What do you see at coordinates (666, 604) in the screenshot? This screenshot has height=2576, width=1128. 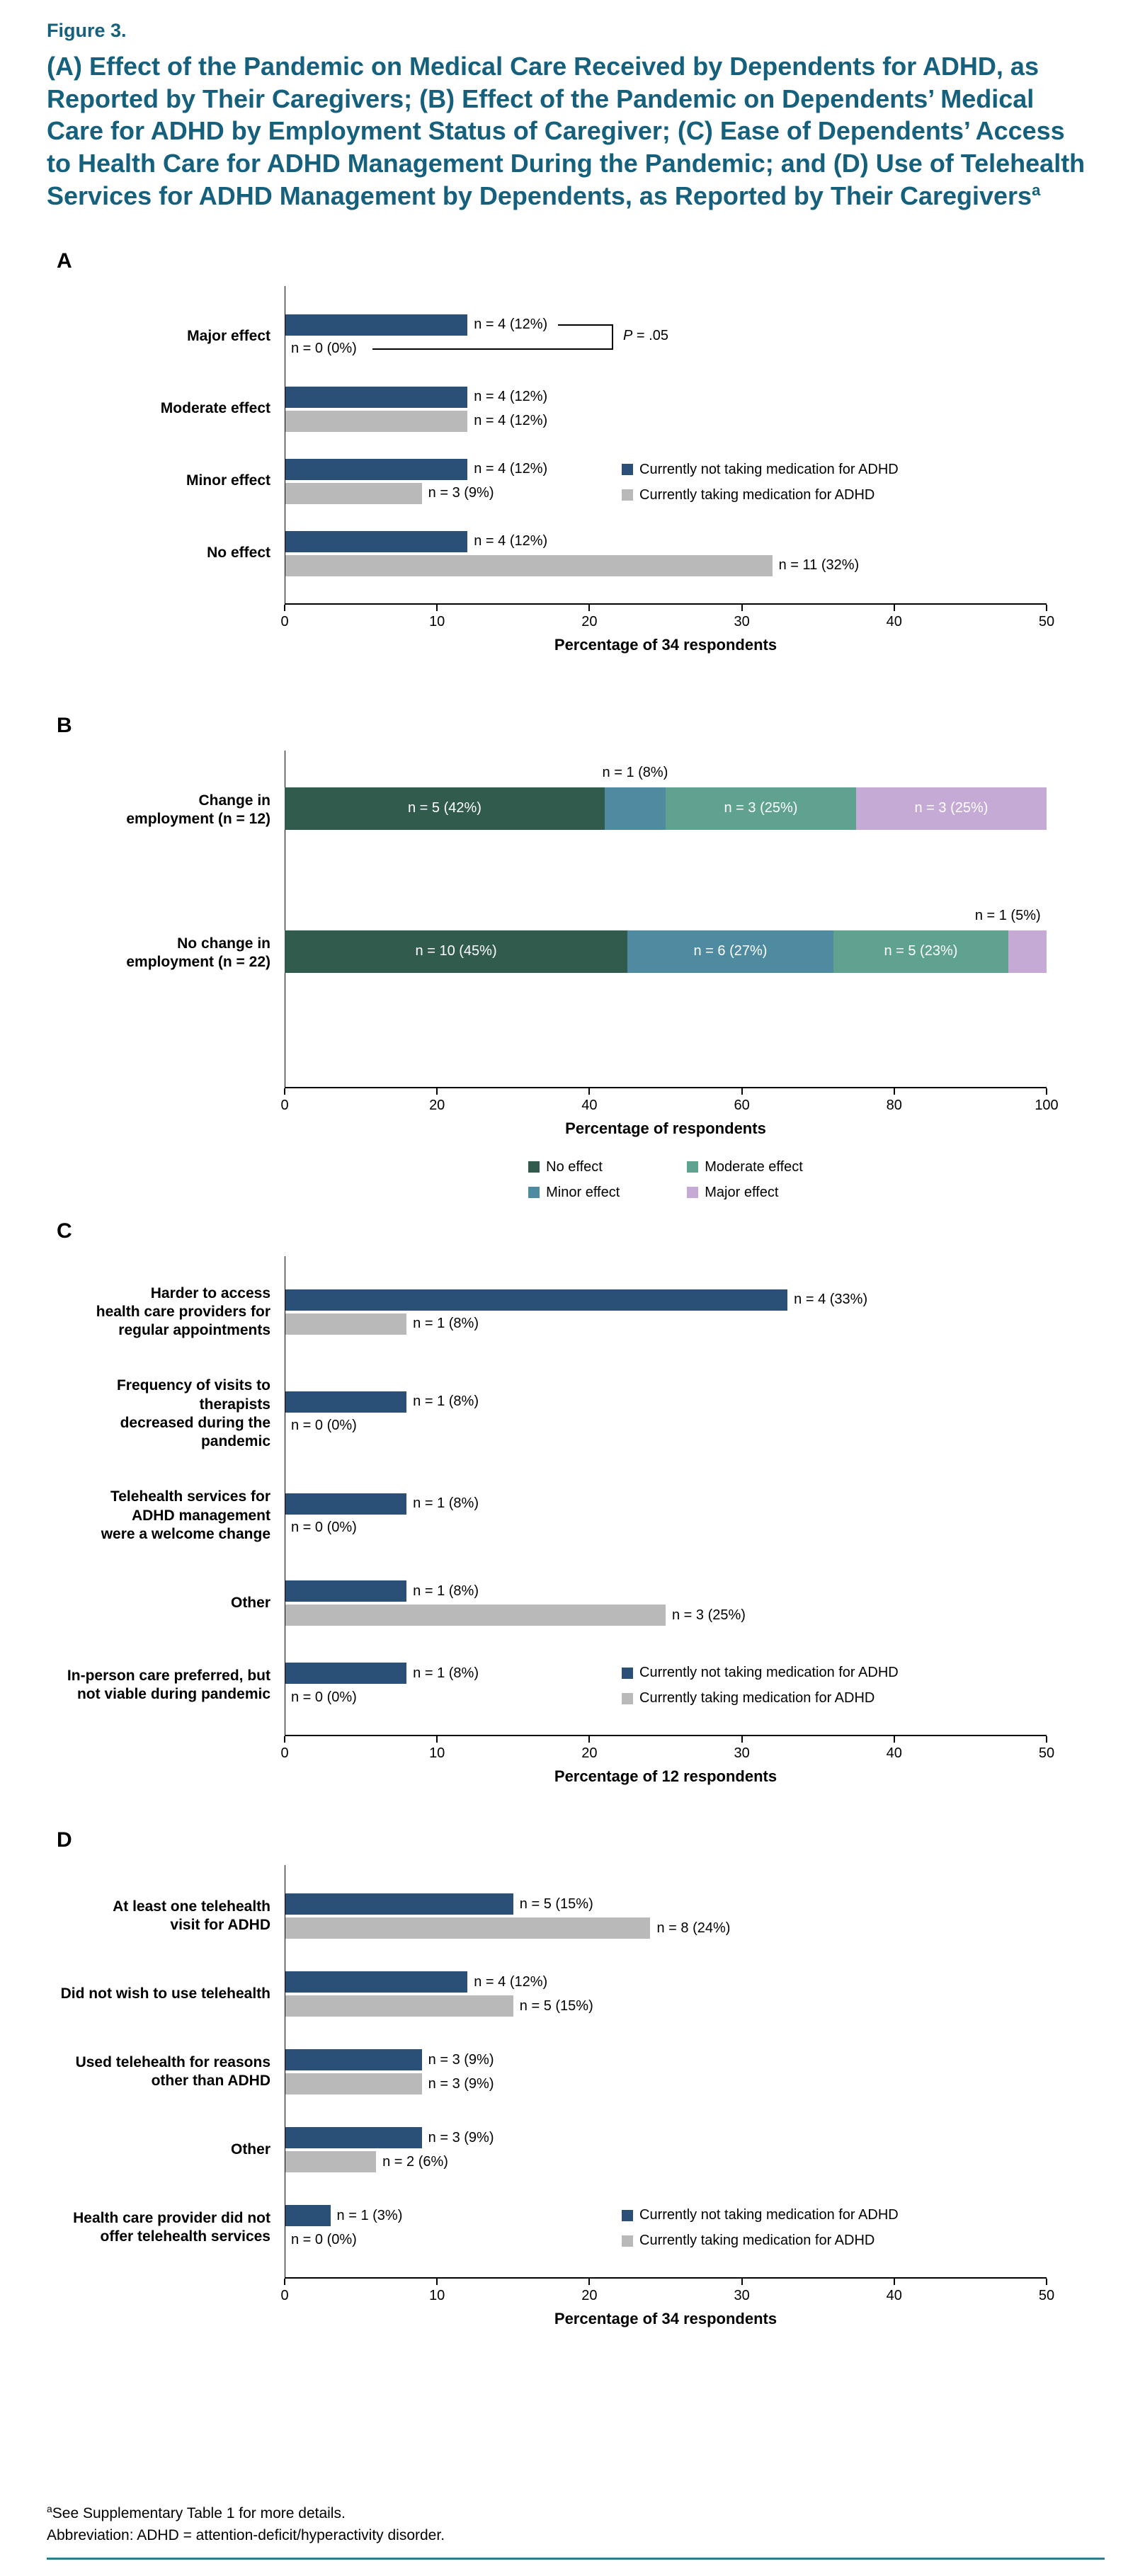 I see `panel-a-x-axis-line` at bounding box center [666, 604].